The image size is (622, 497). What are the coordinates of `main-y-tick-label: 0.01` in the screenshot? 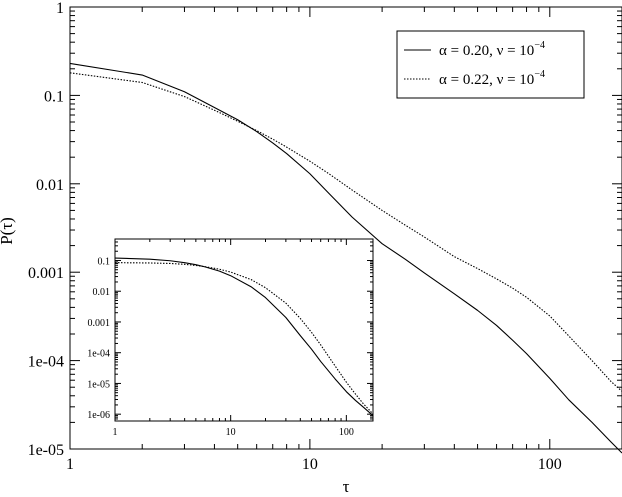 It's located at (50, 185).